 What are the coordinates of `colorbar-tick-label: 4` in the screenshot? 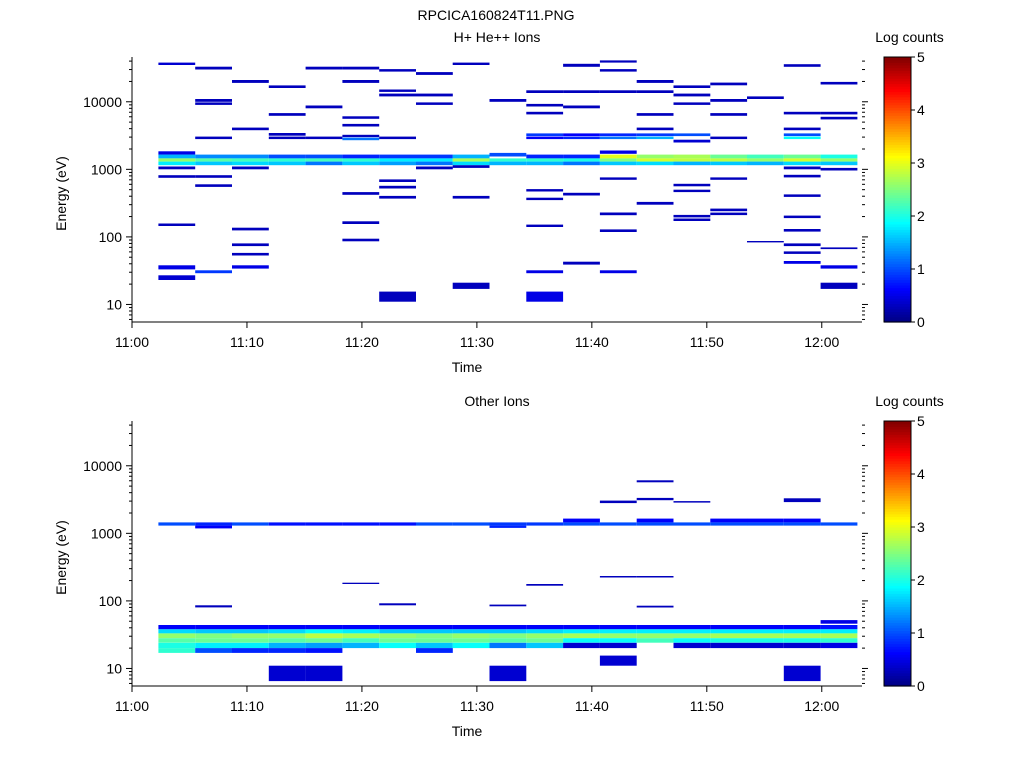 It's located at (921, 474).